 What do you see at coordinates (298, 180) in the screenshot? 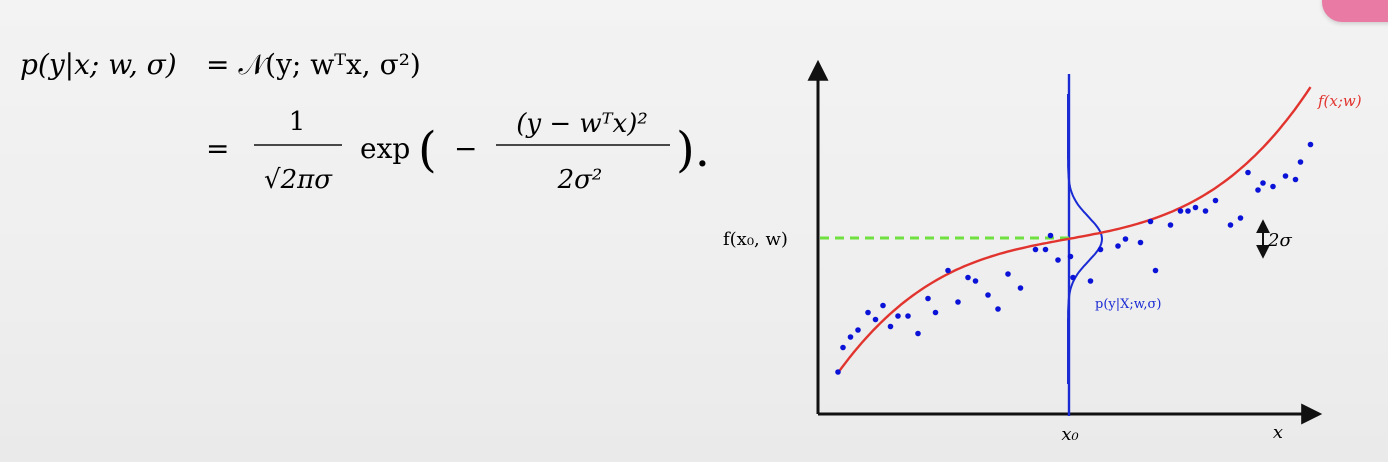
I see `fraction1-denominator: √2πσ` at bounding box center [298, 180].